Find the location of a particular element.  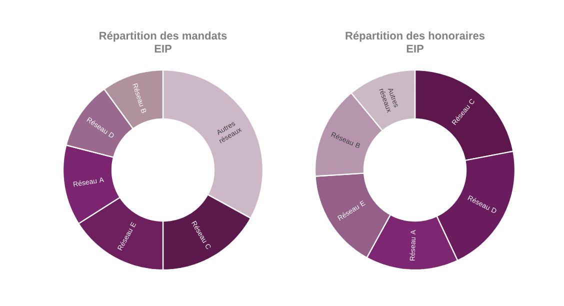

chart-title: Répartition des honoraires is located at coordinates (415, 36).